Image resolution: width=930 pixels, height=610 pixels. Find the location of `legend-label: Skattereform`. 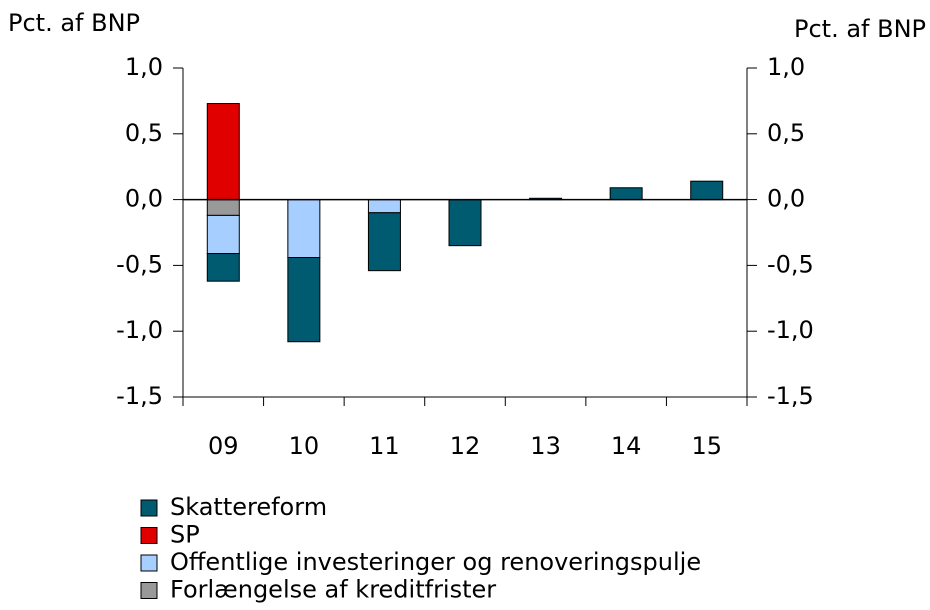

legend-label: Skattereform is located at coordinates (248, 507).